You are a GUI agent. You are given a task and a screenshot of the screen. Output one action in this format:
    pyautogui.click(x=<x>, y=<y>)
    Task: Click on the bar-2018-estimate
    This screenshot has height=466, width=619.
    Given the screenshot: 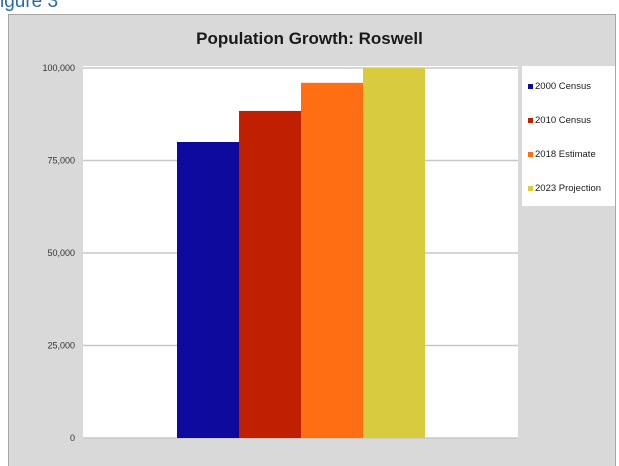 What is the action you would take?
    pyautogui.click(x=332, y=260)
    